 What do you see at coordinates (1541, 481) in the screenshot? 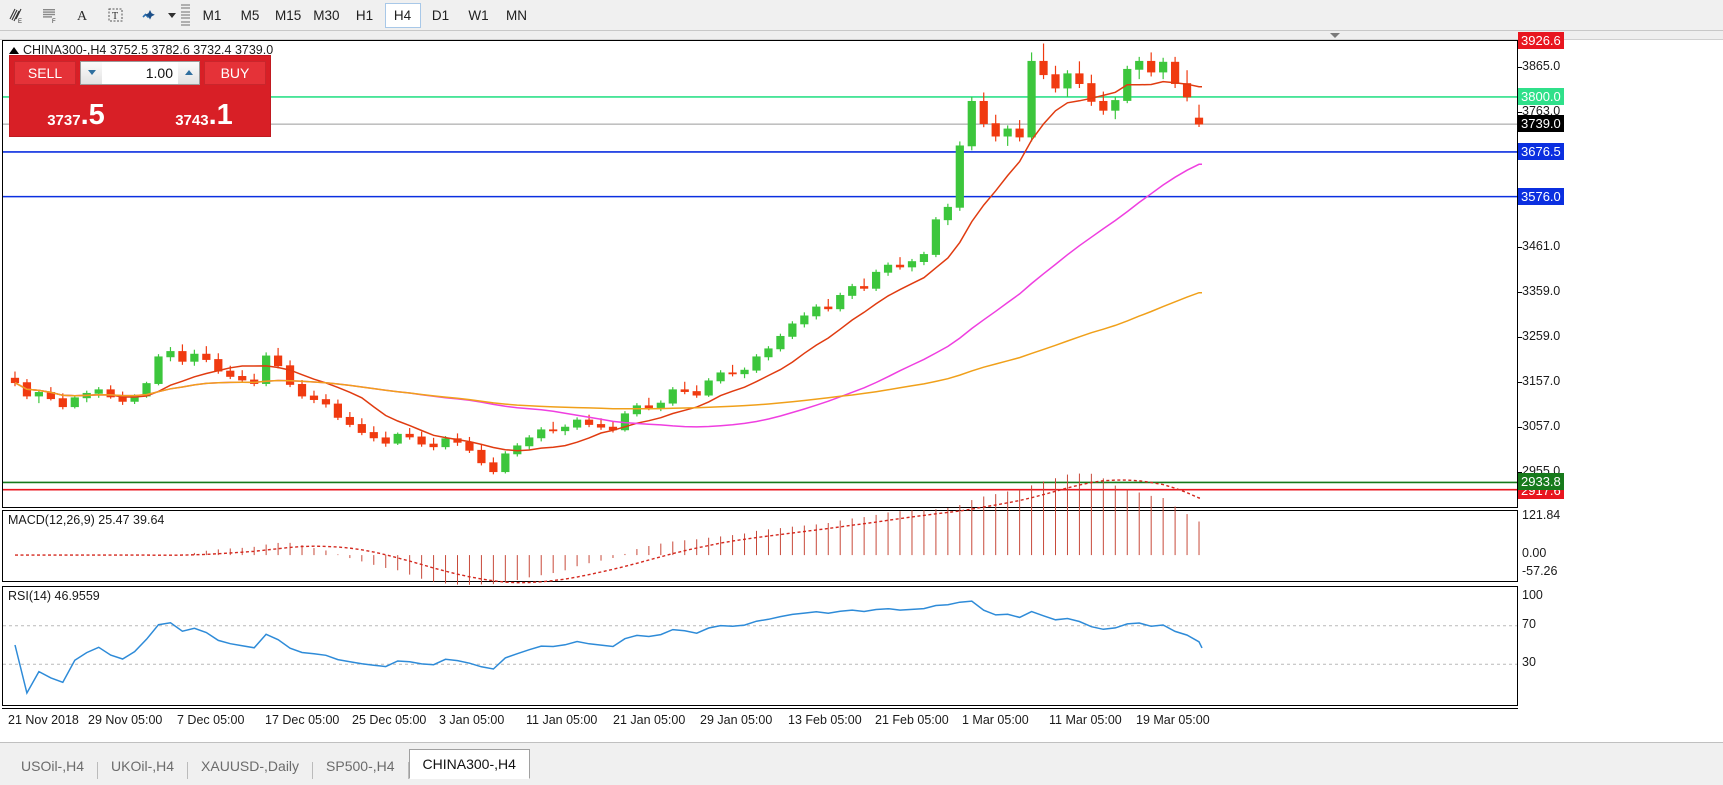
I see `price-tag-bid: 2933.8` at bounding box center [1541, 481].